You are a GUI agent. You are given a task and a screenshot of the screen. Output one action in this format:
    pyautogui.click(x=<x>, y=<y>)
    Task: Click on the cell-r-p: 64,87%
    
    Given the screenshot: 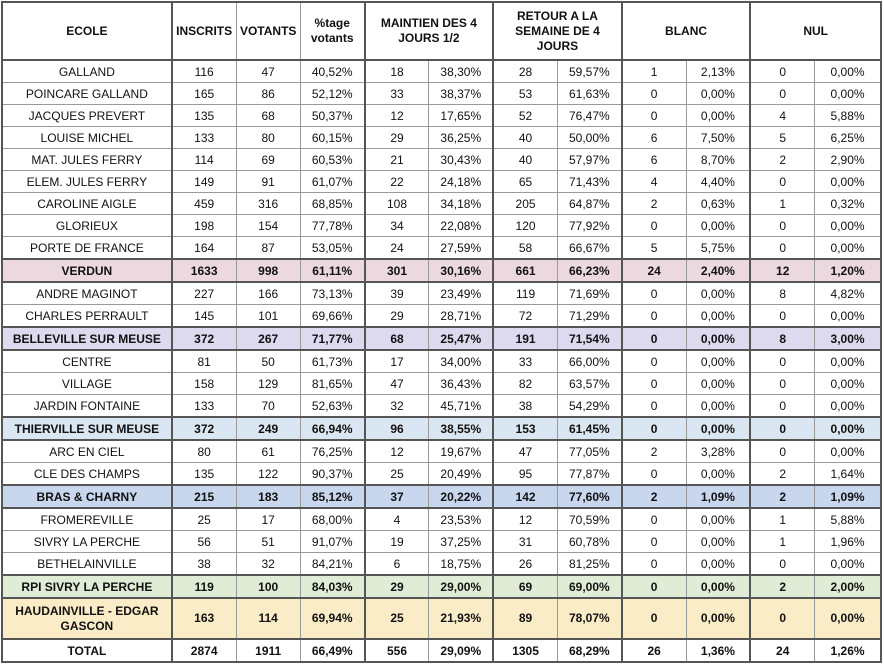 What is the action you would take?
    pyautogui.click(x=589, y=203)
    